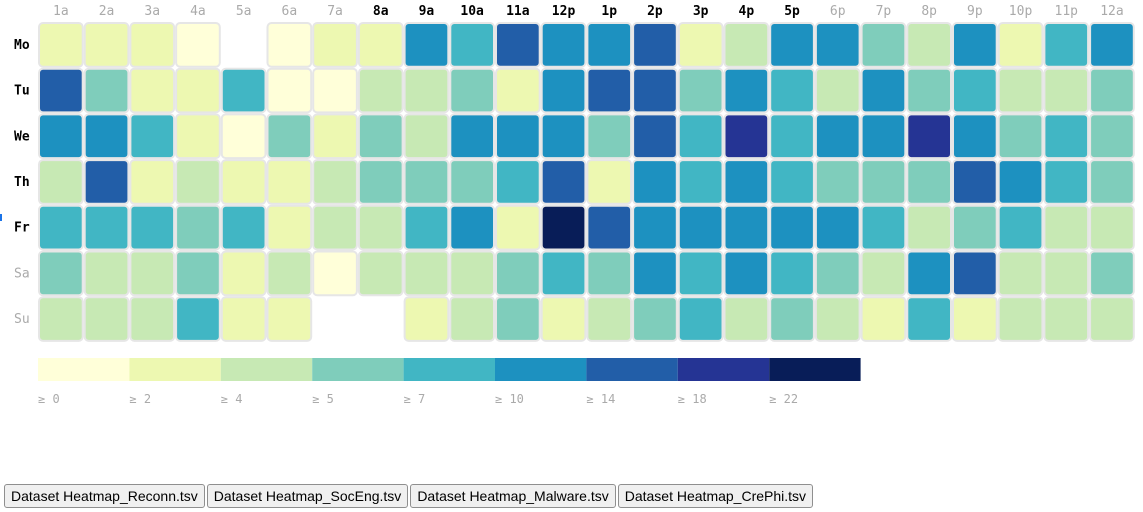  What do you see at coordinates (22, 91) in the screenshot?
I see `y-tick-label: Tu` at bounding box center [22, 91].